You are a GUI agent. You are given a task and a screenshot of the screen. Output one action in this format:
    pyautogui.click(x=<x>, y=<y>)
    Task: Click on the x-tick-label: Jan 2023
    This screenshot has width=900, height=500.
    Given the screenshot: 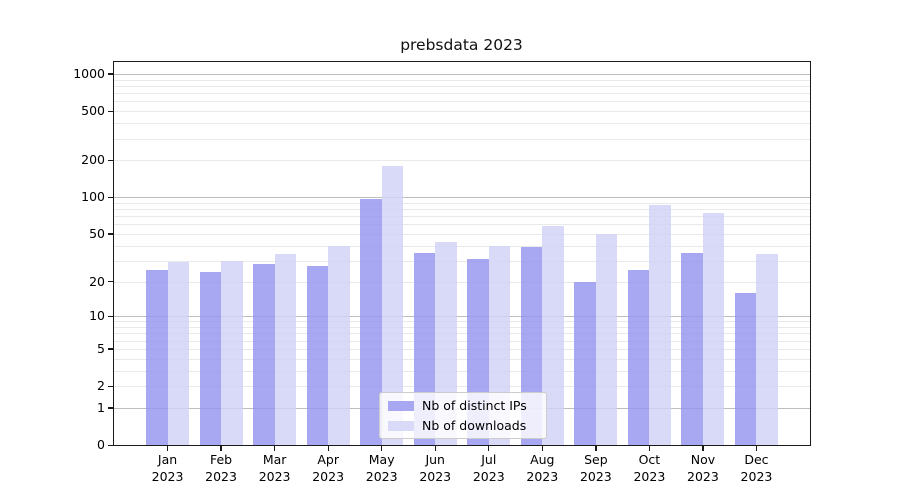 What is the action you would take?
    pyautogui.click(x=167, y=468)
    